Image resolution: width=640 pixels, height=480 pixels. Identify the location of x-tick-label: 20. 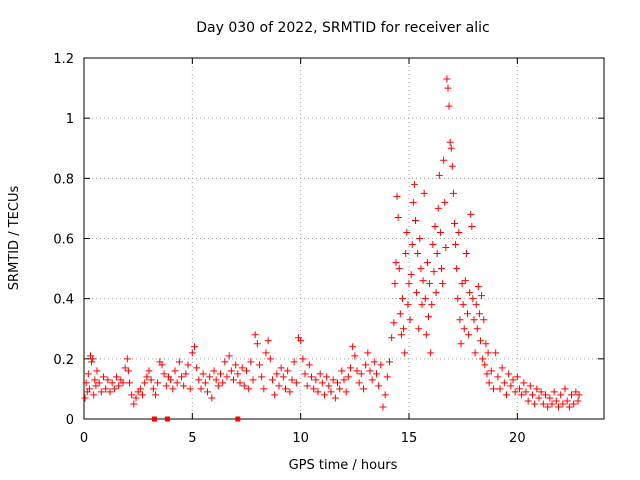
(517, 438).